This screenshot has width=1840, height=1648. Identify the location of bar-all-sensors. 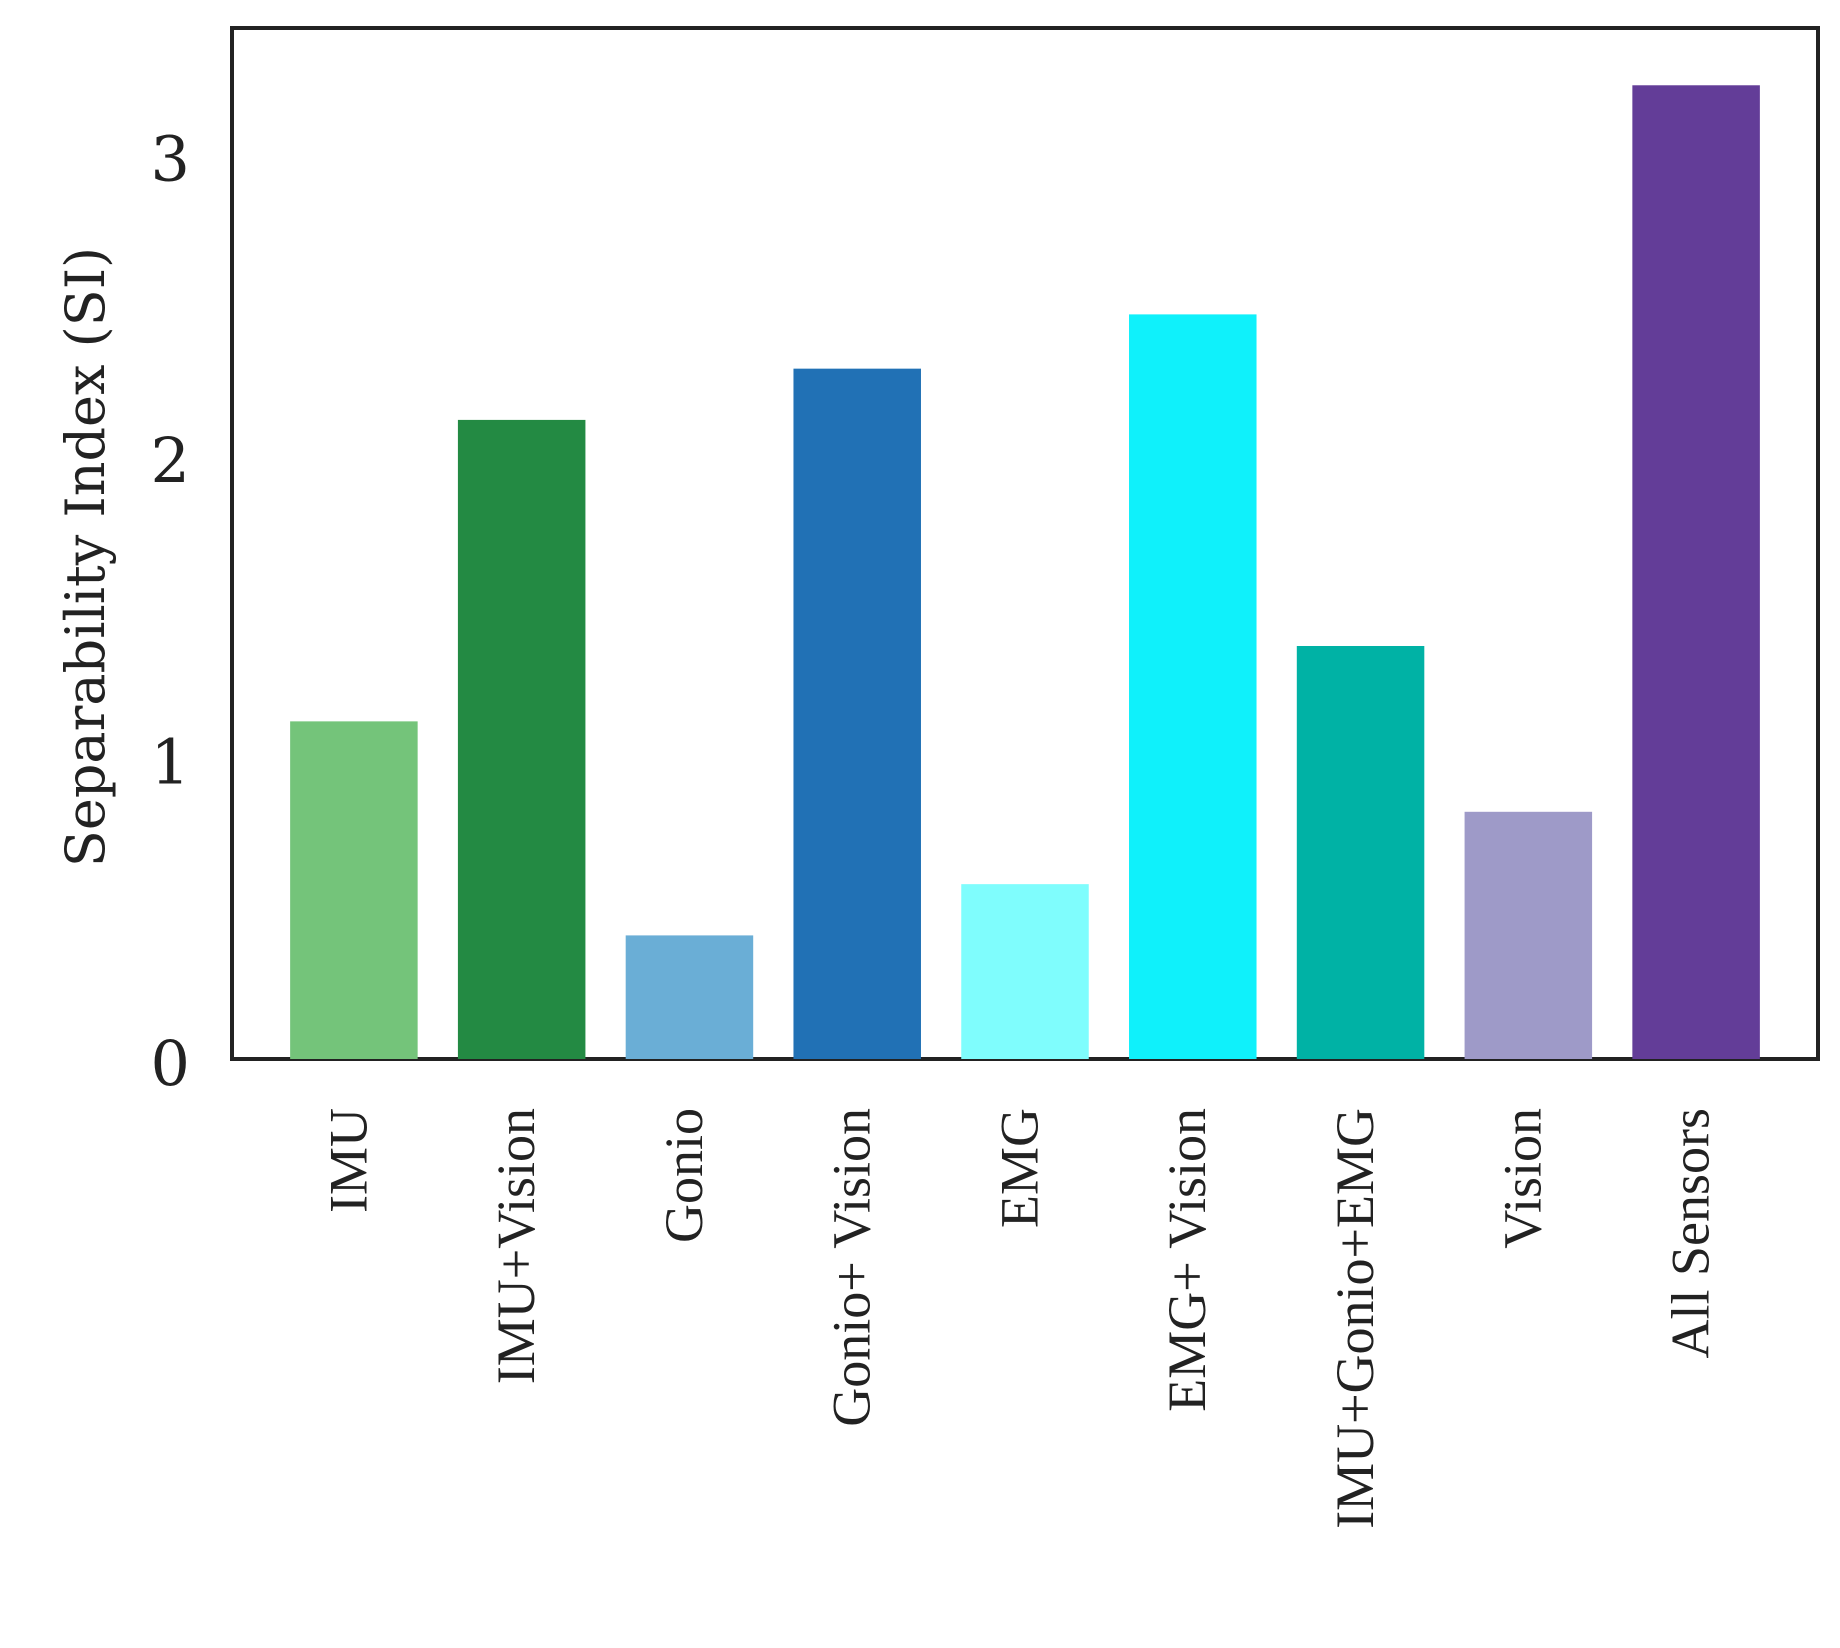
(1696, 572).